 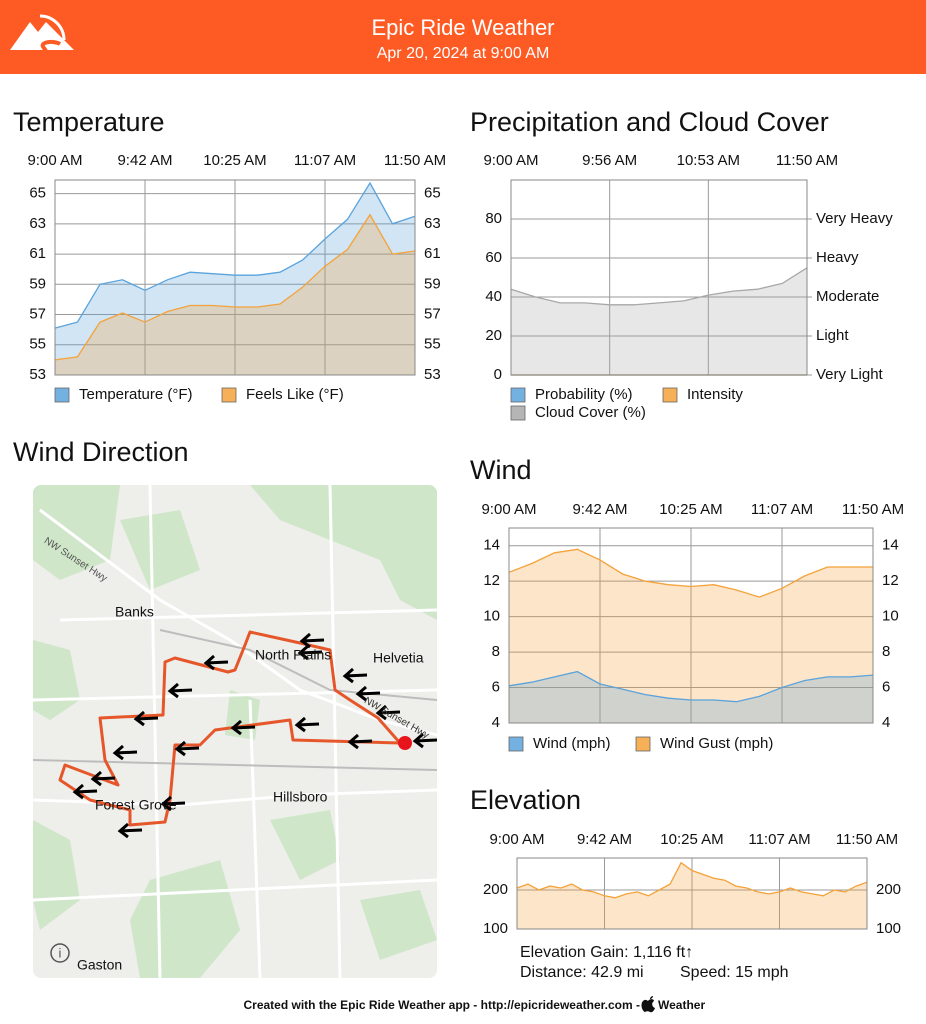 I want to click on svg-text: i, so click(x=60, y=952).